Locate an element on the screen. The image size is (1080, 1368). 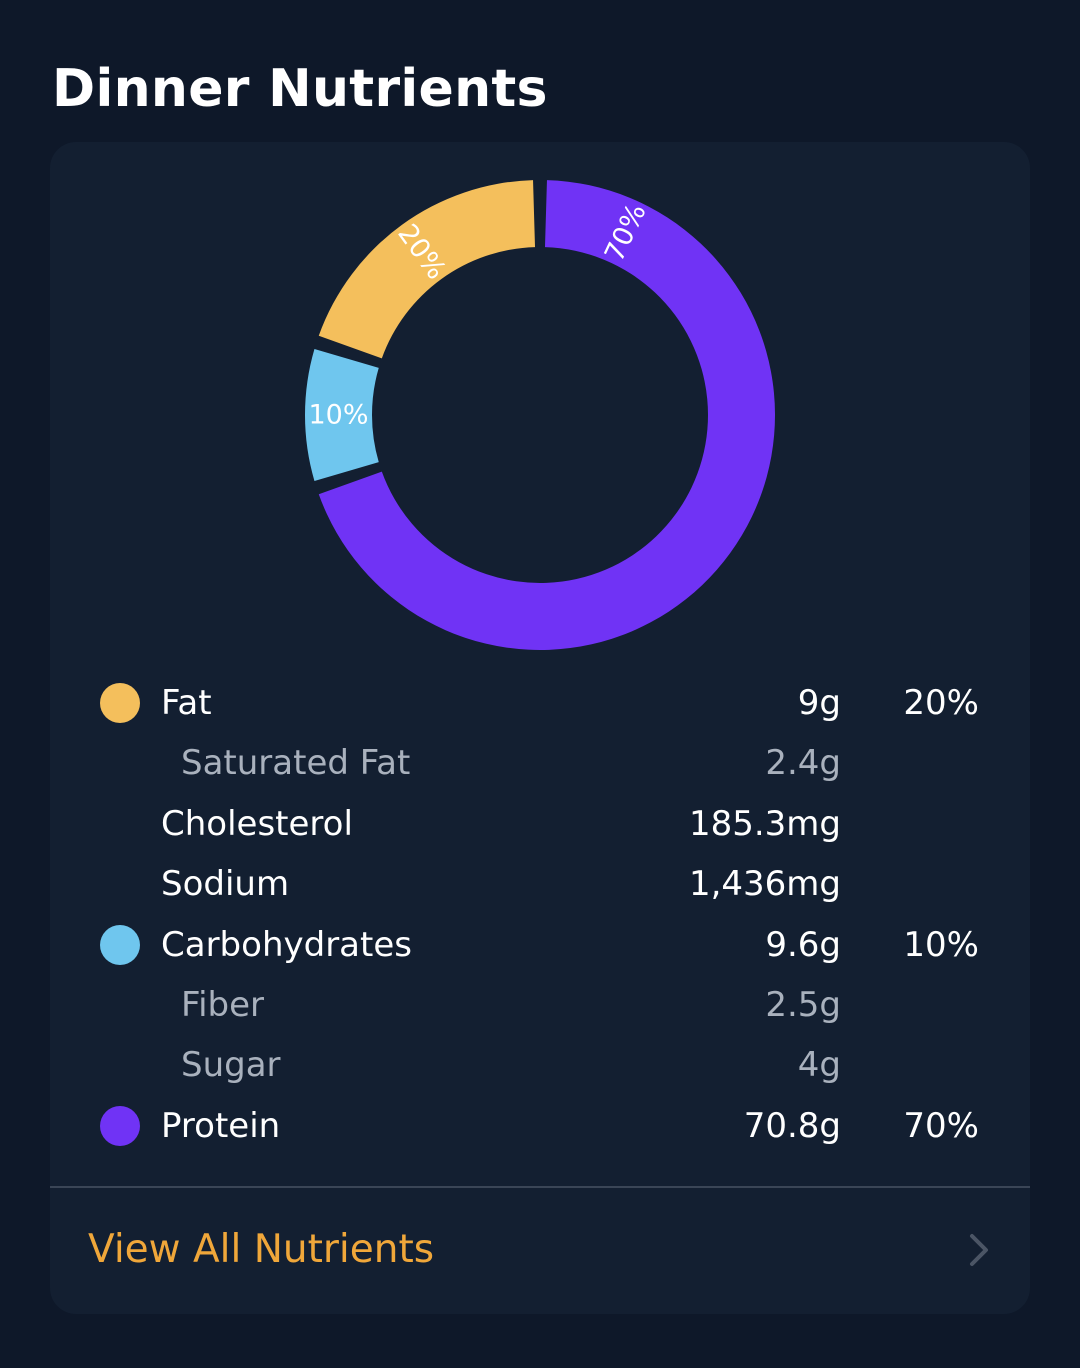
nutrient-label: Sugar is located at coordinates (231, 1065).